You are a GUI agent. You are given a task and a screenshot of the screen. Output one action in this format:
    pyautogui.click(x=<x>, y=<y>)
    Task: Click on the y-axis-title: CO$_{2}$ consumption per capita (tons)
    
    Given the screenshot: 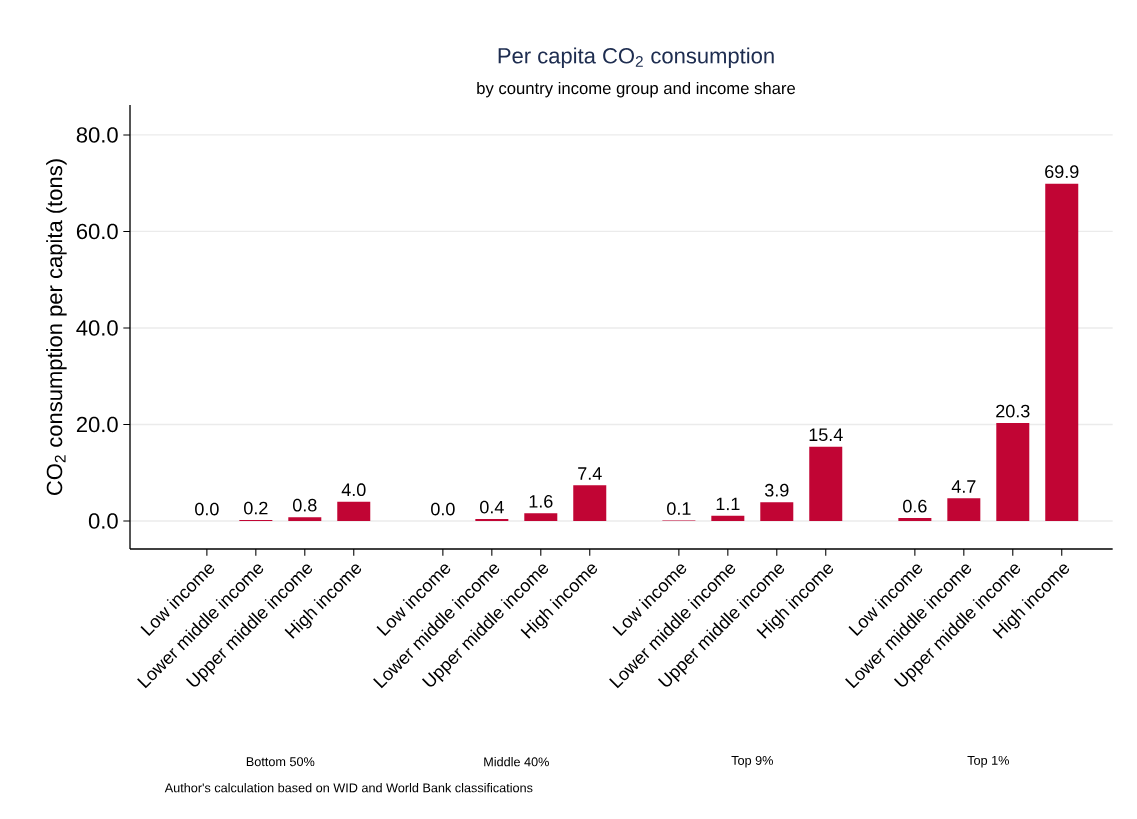 What is the action you would take?
    pyautogui.click(x=56, y=327)
    